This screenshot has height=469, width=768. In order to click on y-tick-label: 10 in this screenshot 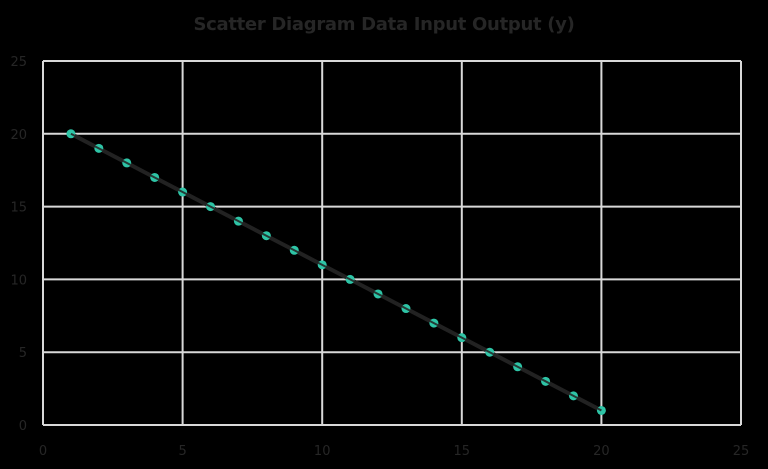, I will do `click(18, 280)`.